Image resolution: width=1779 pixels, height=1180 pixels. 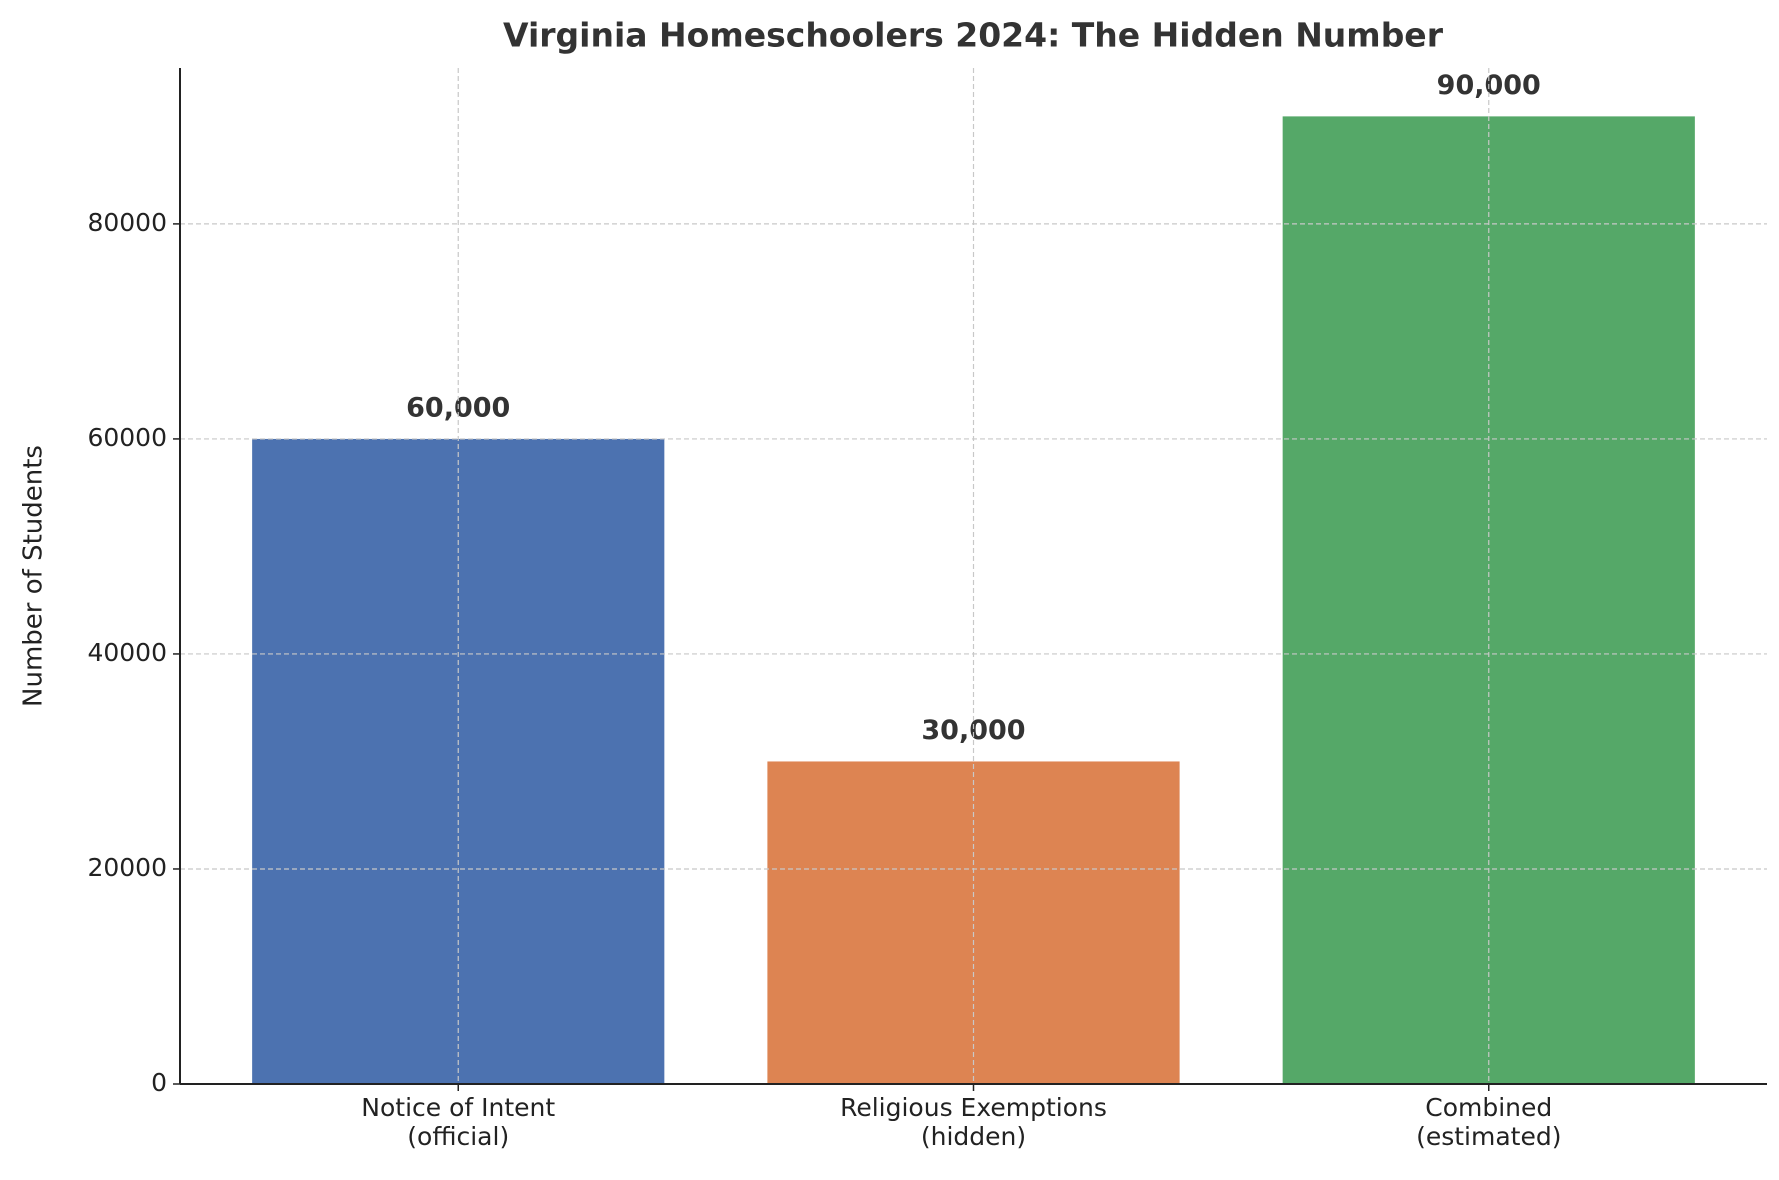 I want to click on x-tick-label: Notice of Intent (official), so click(x=458, y=1122).